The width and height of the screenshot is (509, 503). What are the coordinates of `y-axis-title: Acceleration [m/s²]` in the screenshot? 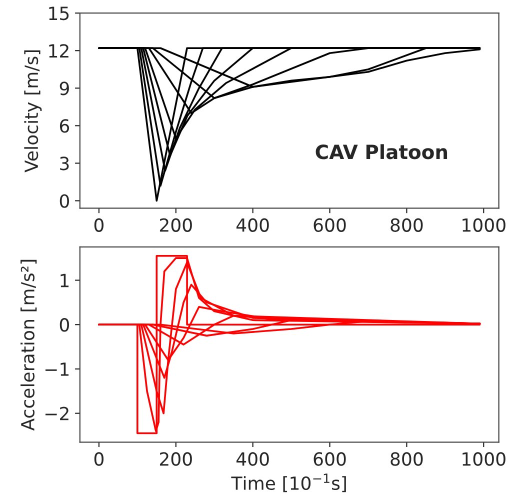 It's located at (28, 345).